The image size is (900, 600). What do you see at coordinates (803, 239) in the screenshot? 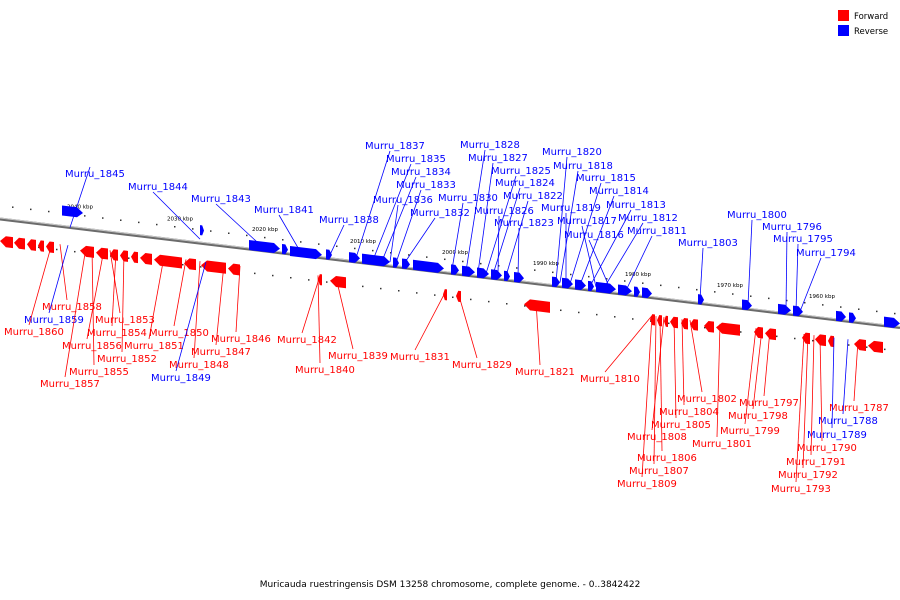
I see `gene-label: Murru_1795` at bounding box center [803, 239].